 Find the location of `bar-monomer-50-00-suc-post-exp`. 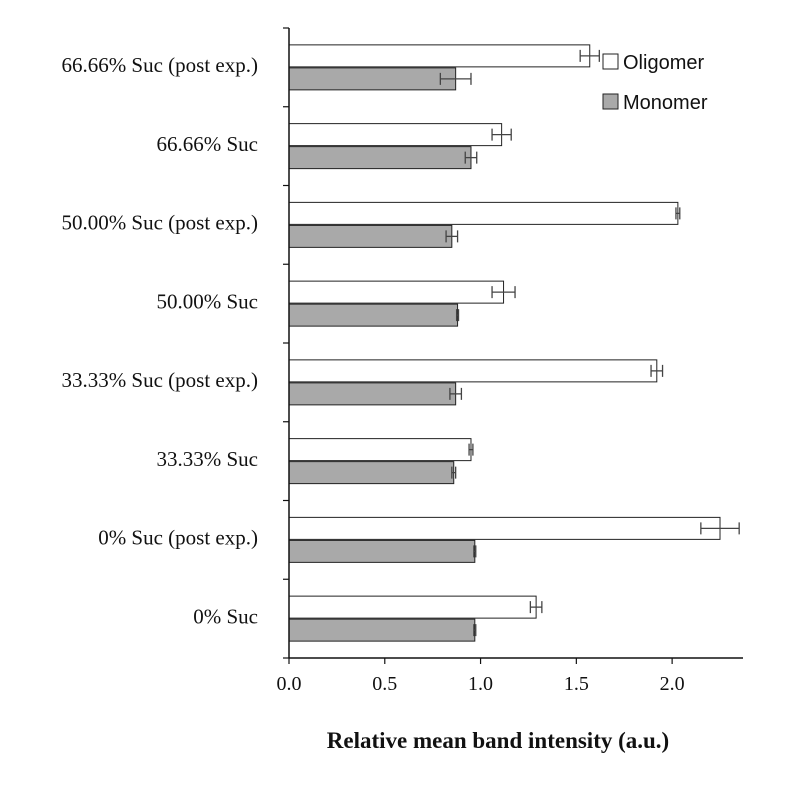

bar-monomer-50-00-suc-post-exp is located at coordinates (370, 236).